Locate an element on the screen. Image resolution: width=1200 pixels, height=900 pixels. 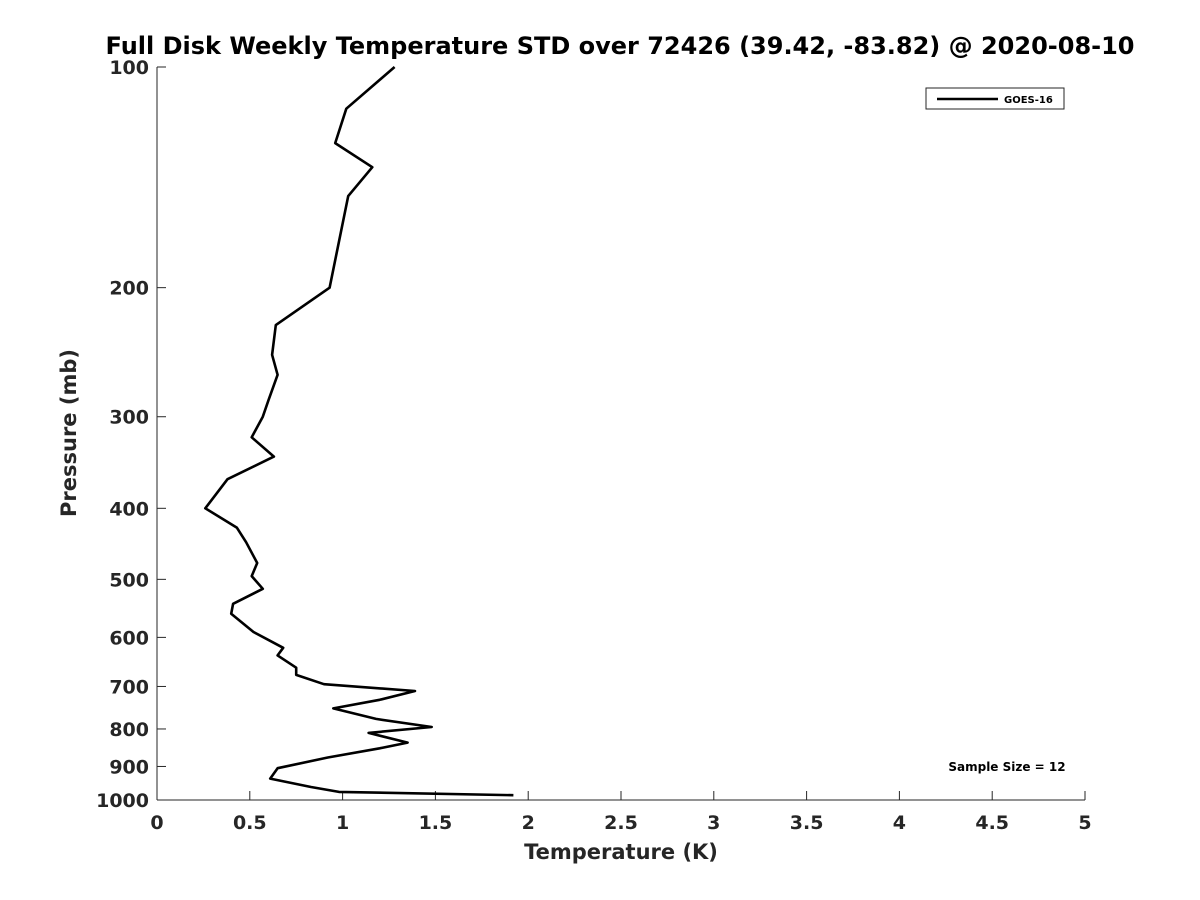
x-tick-label: 5 is located at coordinates (1084, 823).